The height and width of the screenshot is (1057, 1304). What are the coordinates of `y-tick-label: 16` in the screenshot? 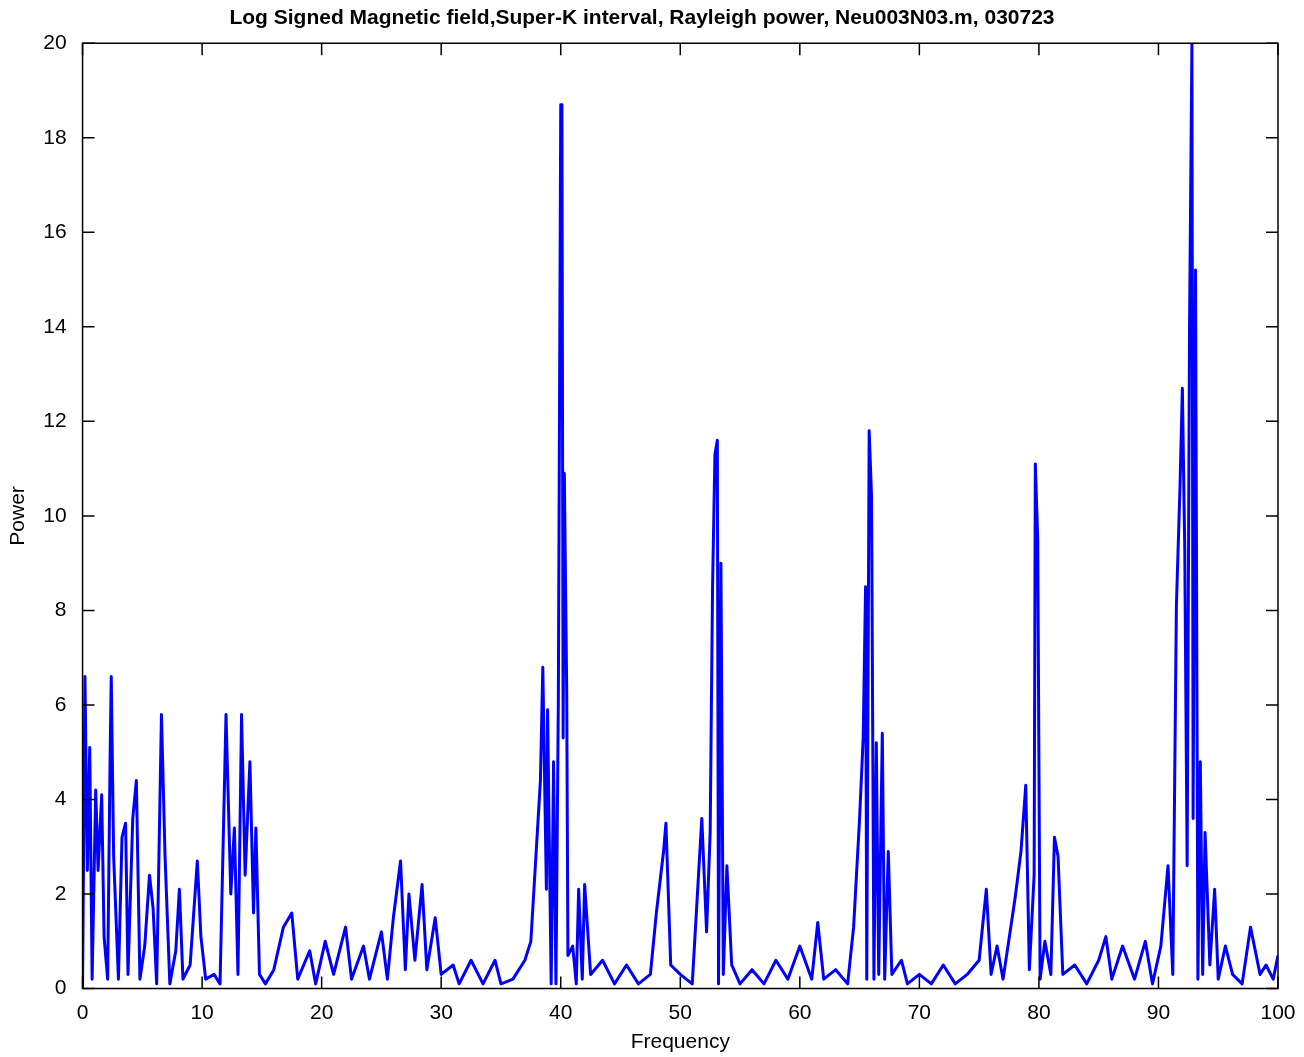 It's located at (55, 231).